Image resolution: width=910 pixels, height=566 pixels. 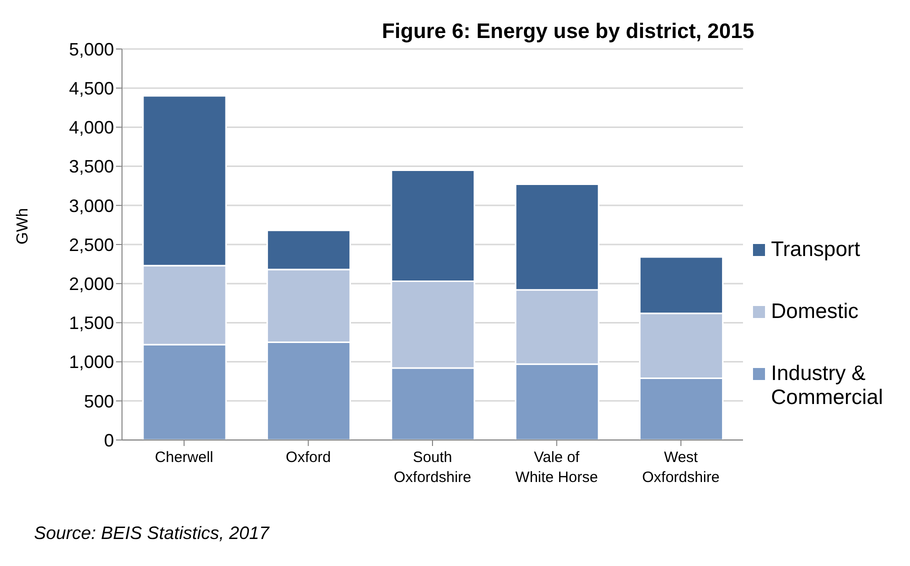 I want to click on y-tick-label: 2,500, so click(x=91, y=244).